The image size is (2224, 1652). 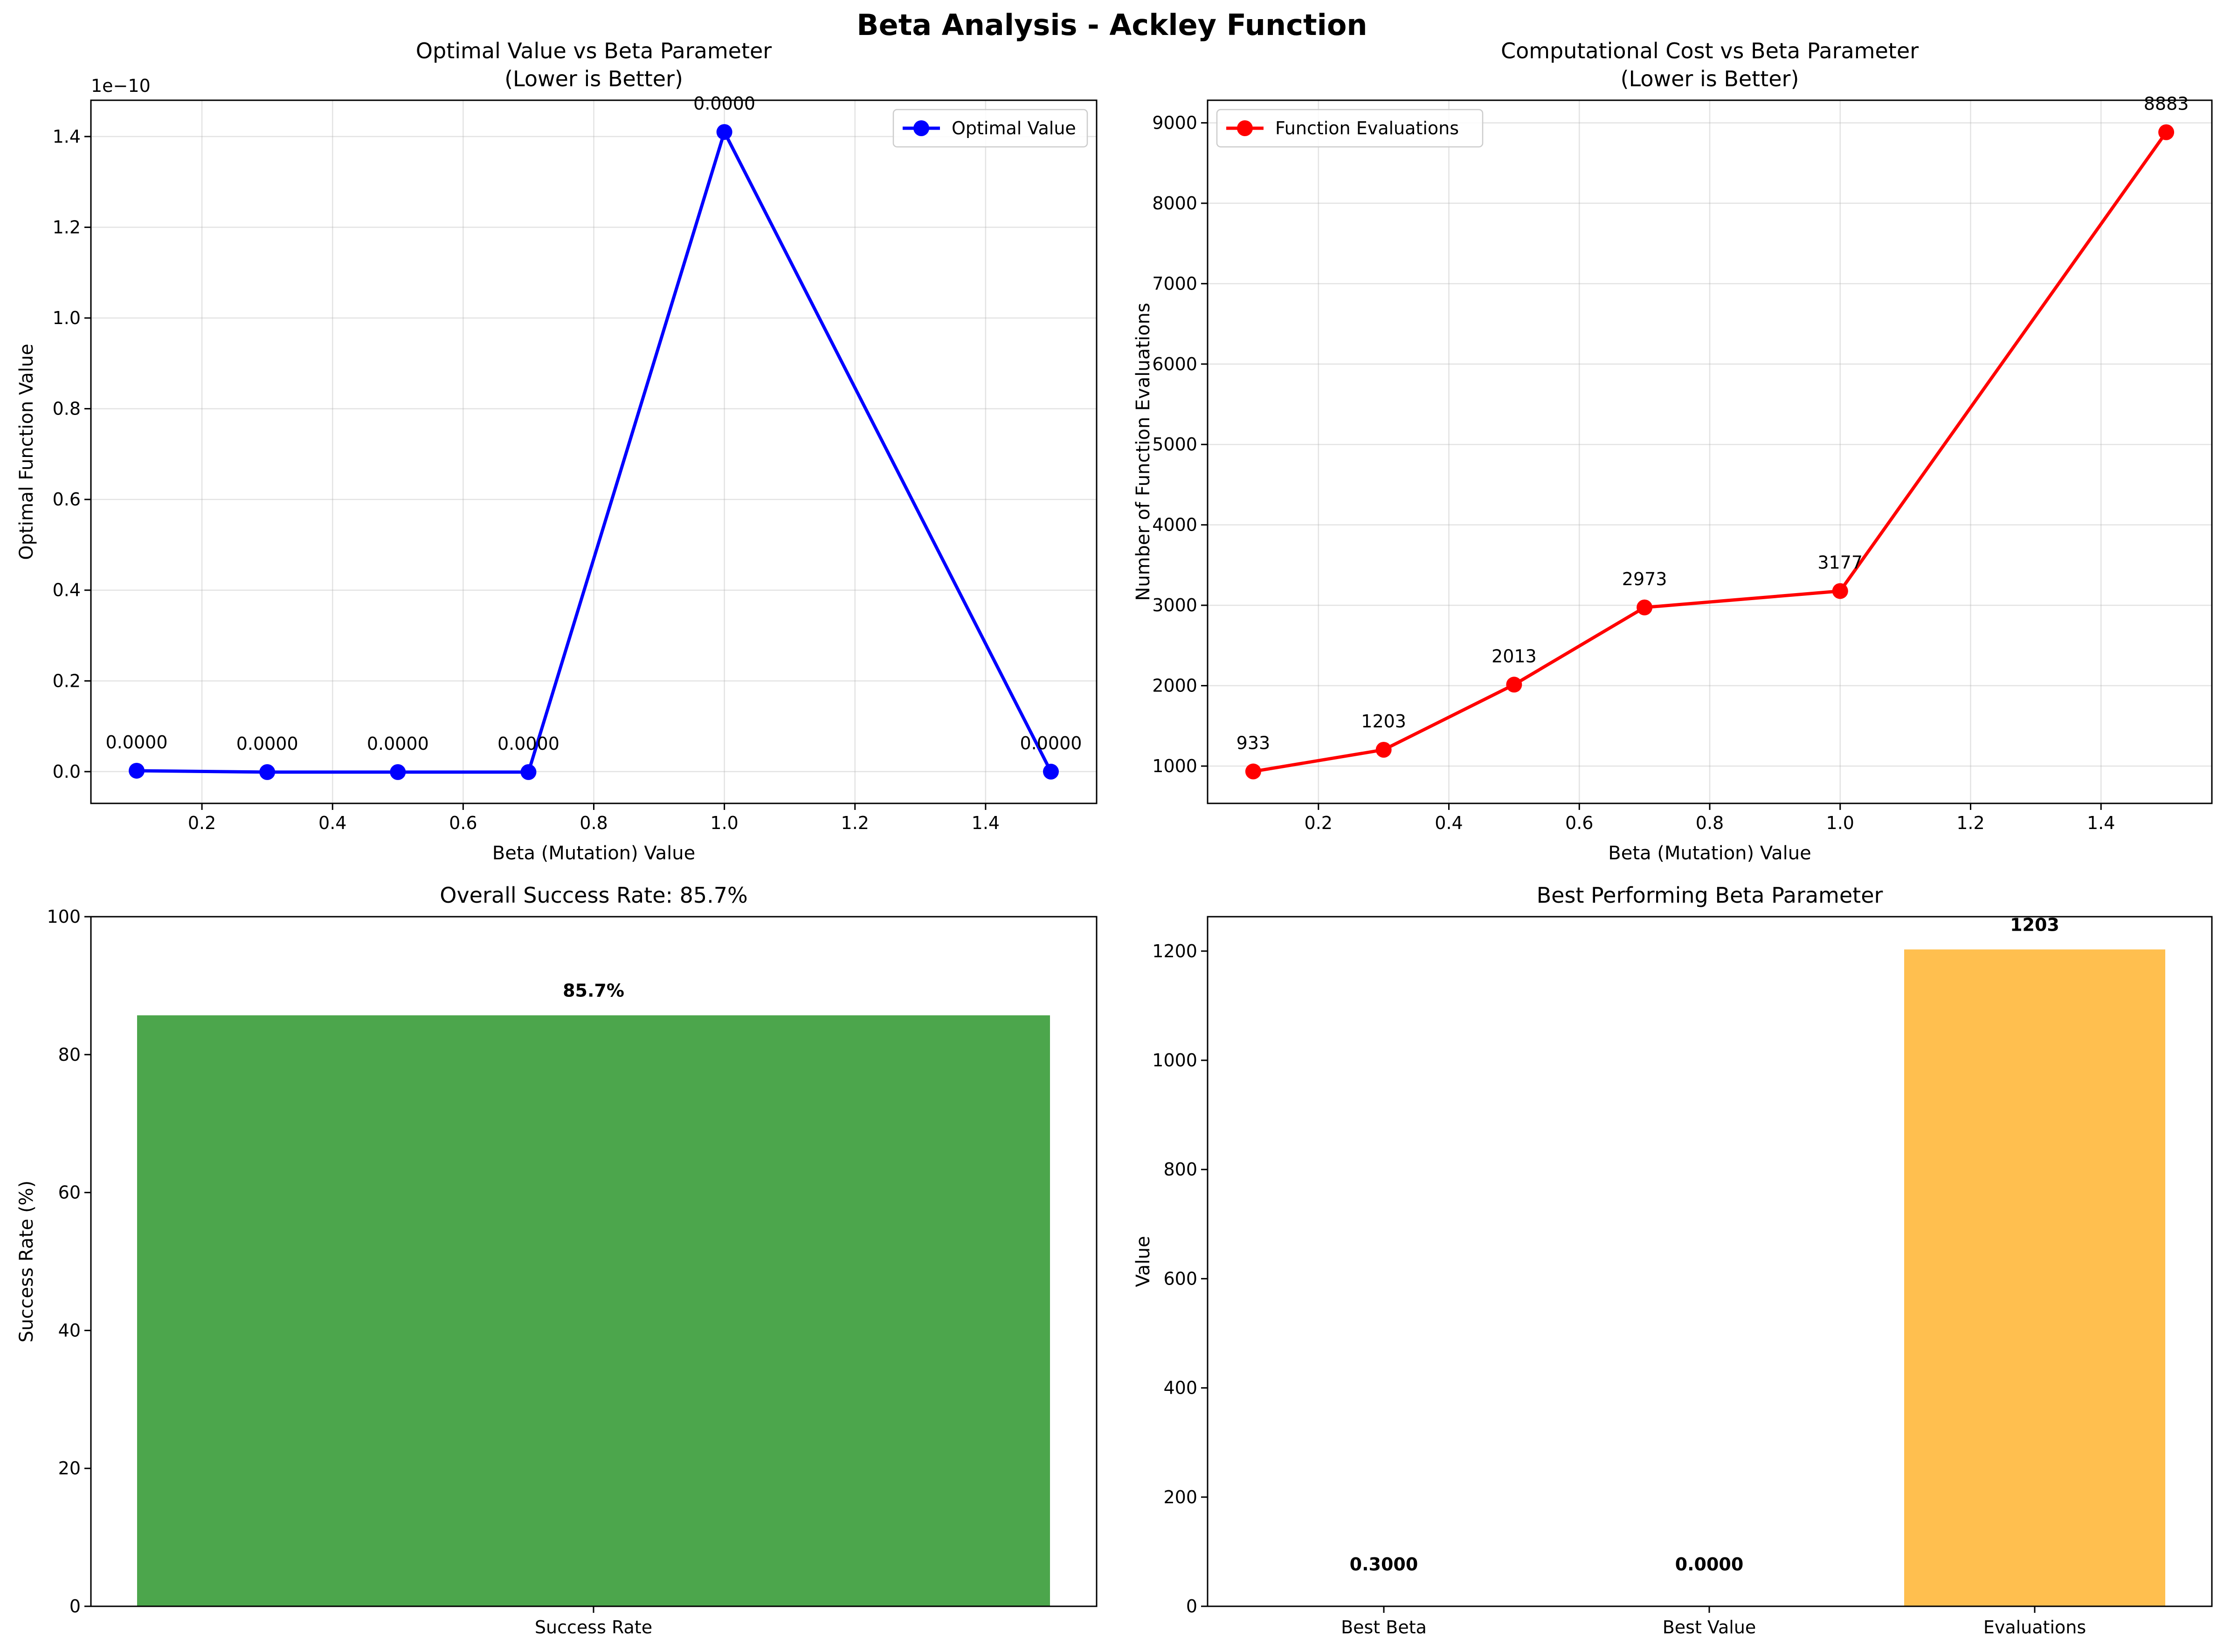 What do you see at coordinates (69, 1192) in the screenshot?
I see `y-tick-label: 60` at bounding box center [69, 1192].